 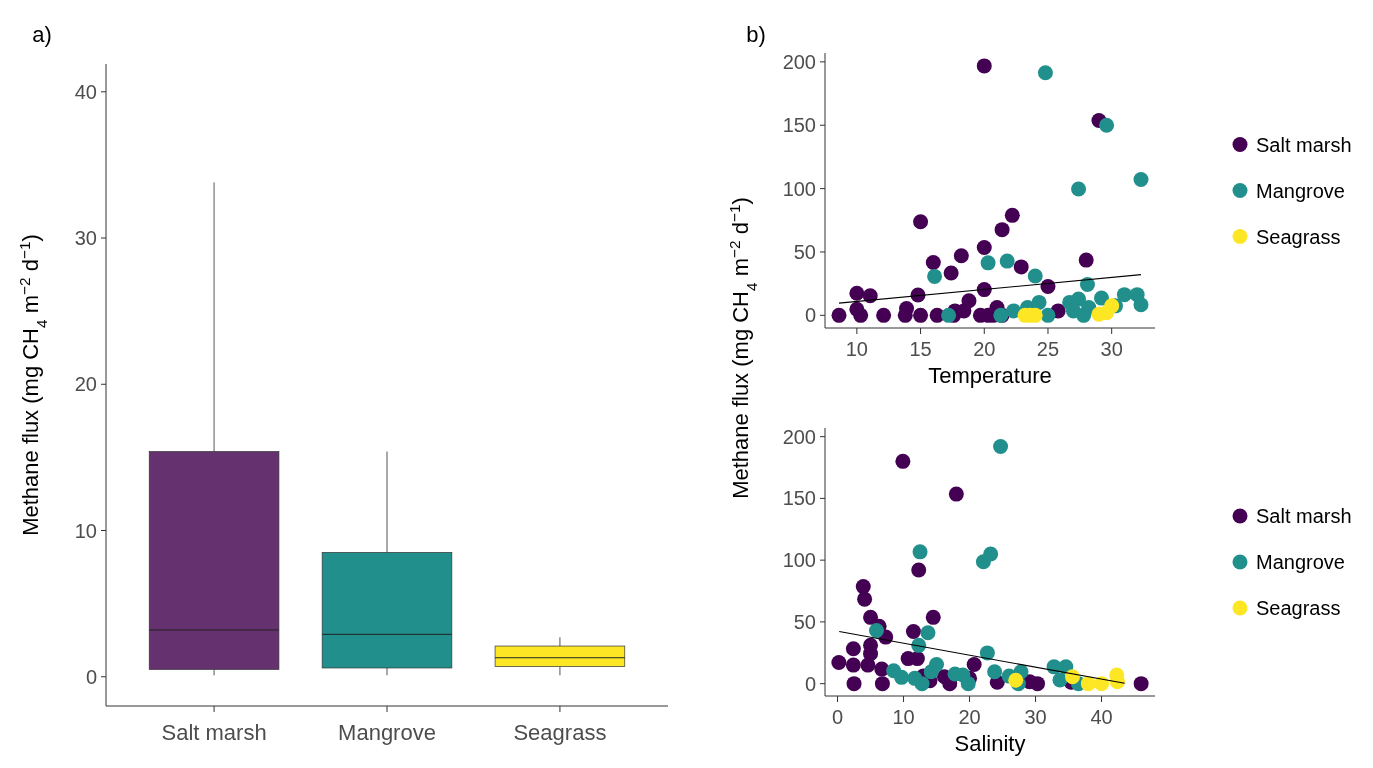 I want to click on text: b), so click(x=756, y=34).